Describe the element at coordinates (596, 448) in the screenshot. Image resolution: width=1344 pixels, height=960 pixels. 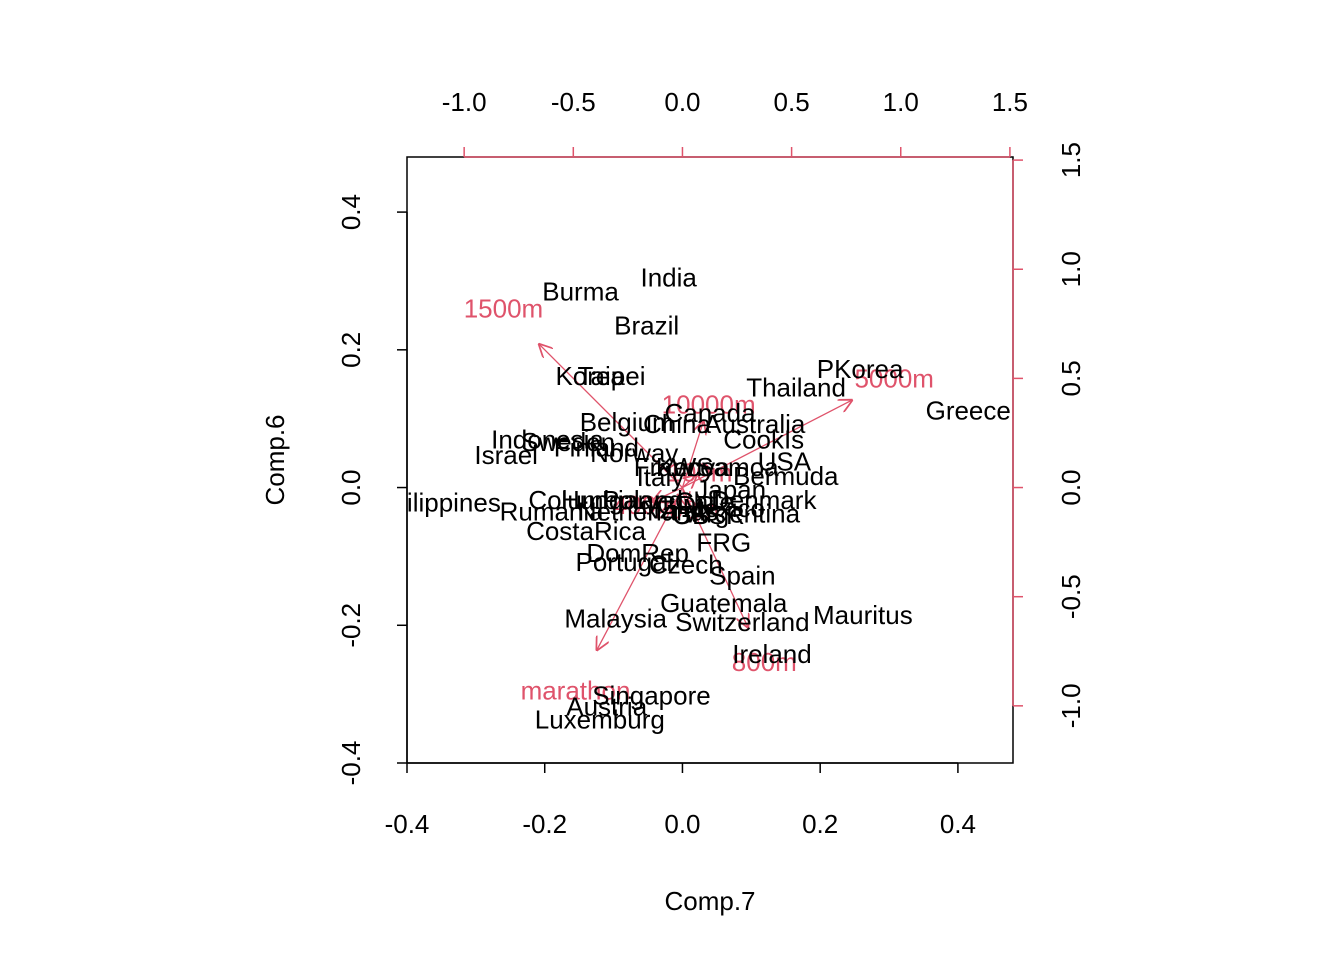
I see `observation-label: Finland` at that location.